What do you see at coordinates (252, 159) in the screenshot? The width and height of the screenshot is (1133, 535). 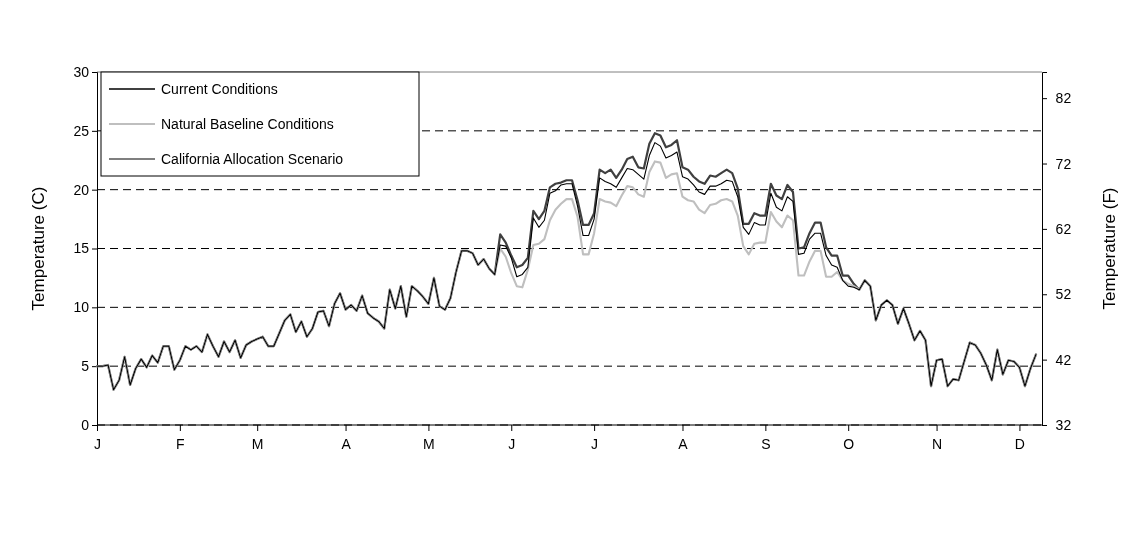 I see `legend-label: California Allocation Scenario` at bounding box center [252, 159].